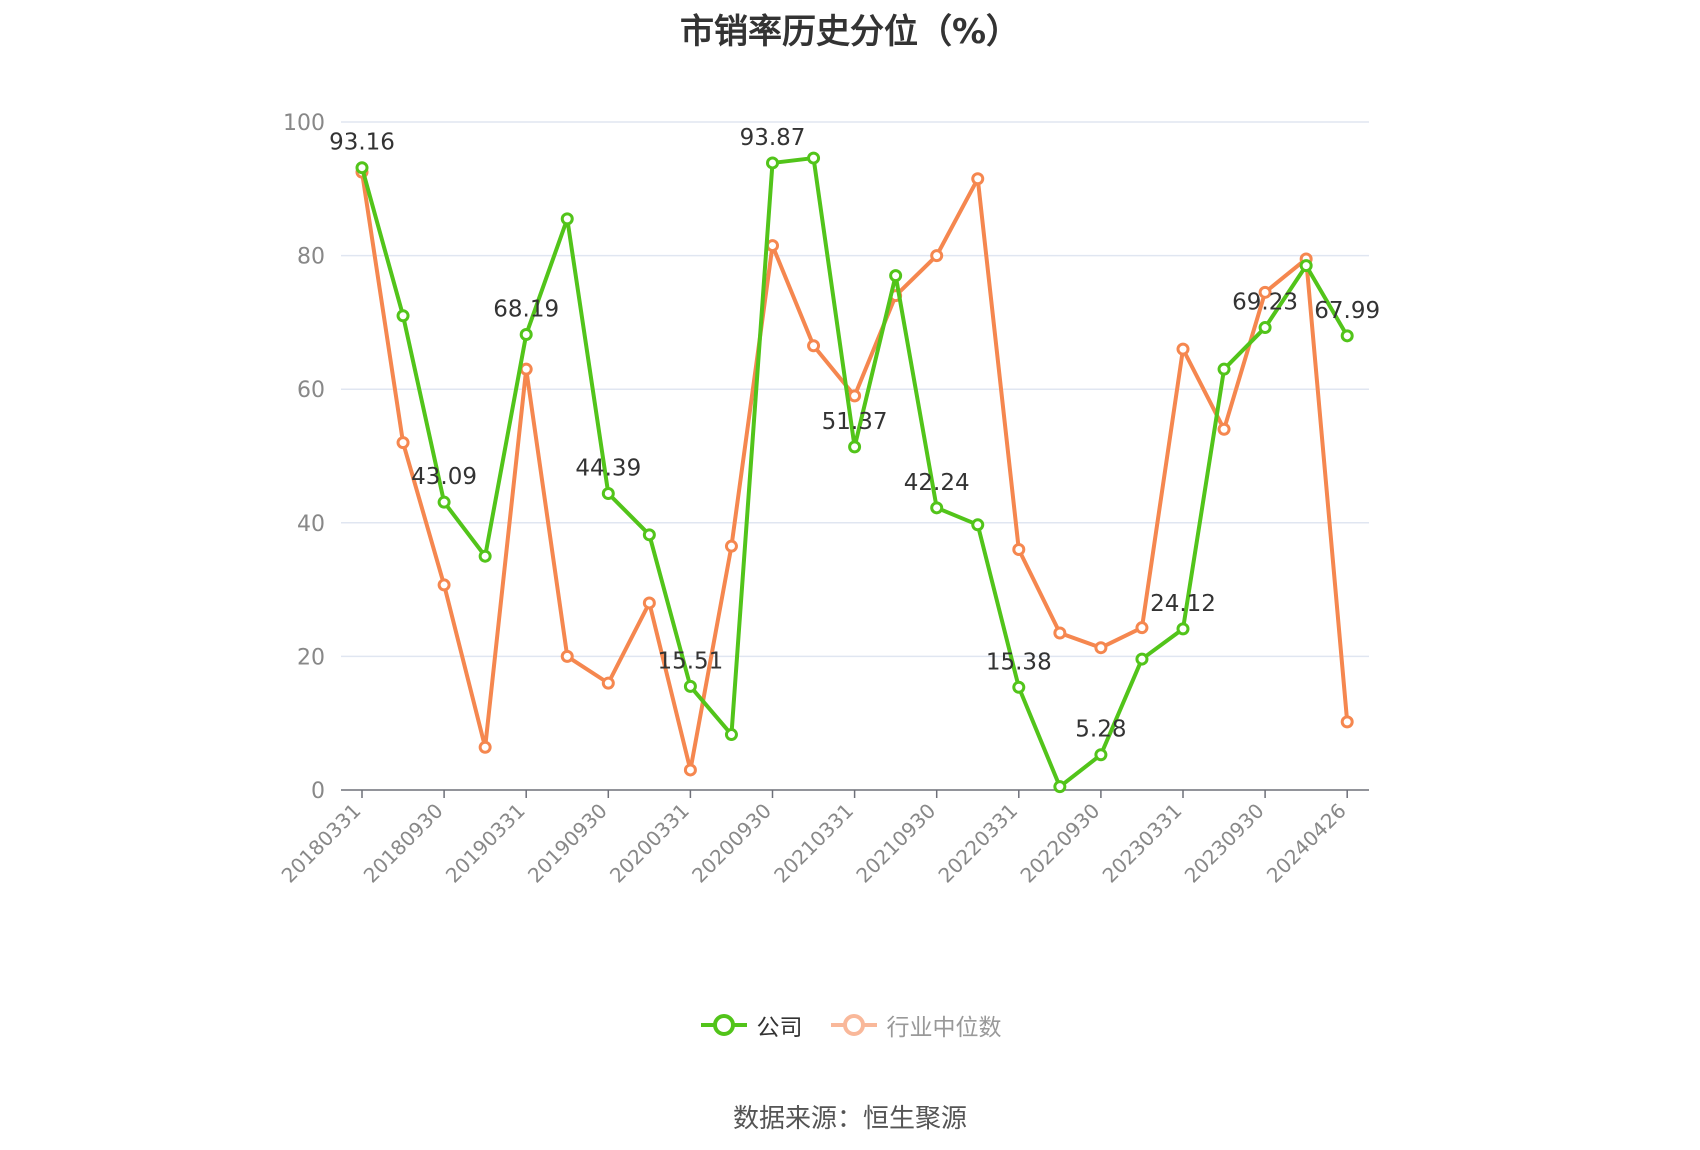 The width and height of the screenshot is (1700, 1150). I want to click on legend-company-icon, so click(723, 1025).